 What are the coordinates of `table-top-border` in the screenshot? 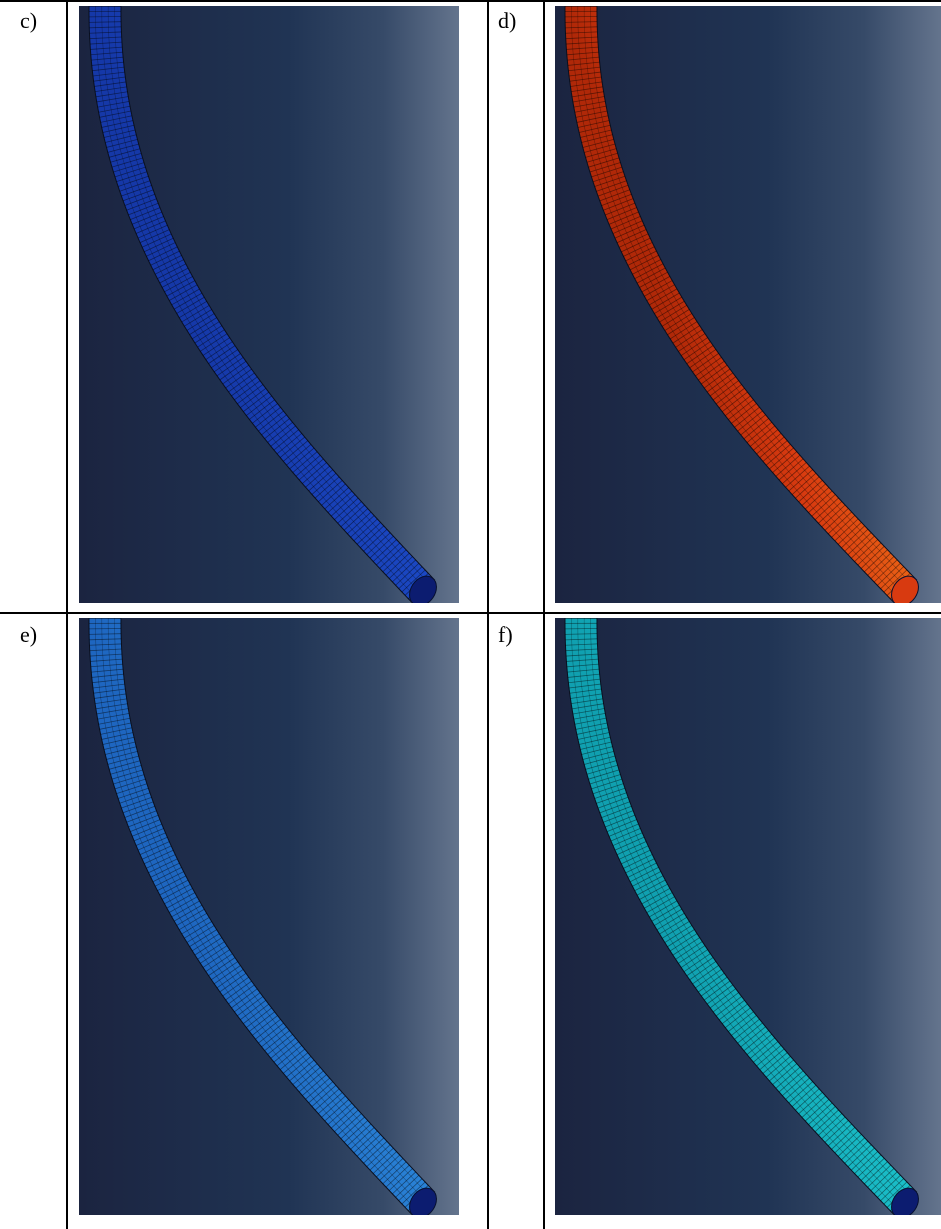 It's located at (470, 1).